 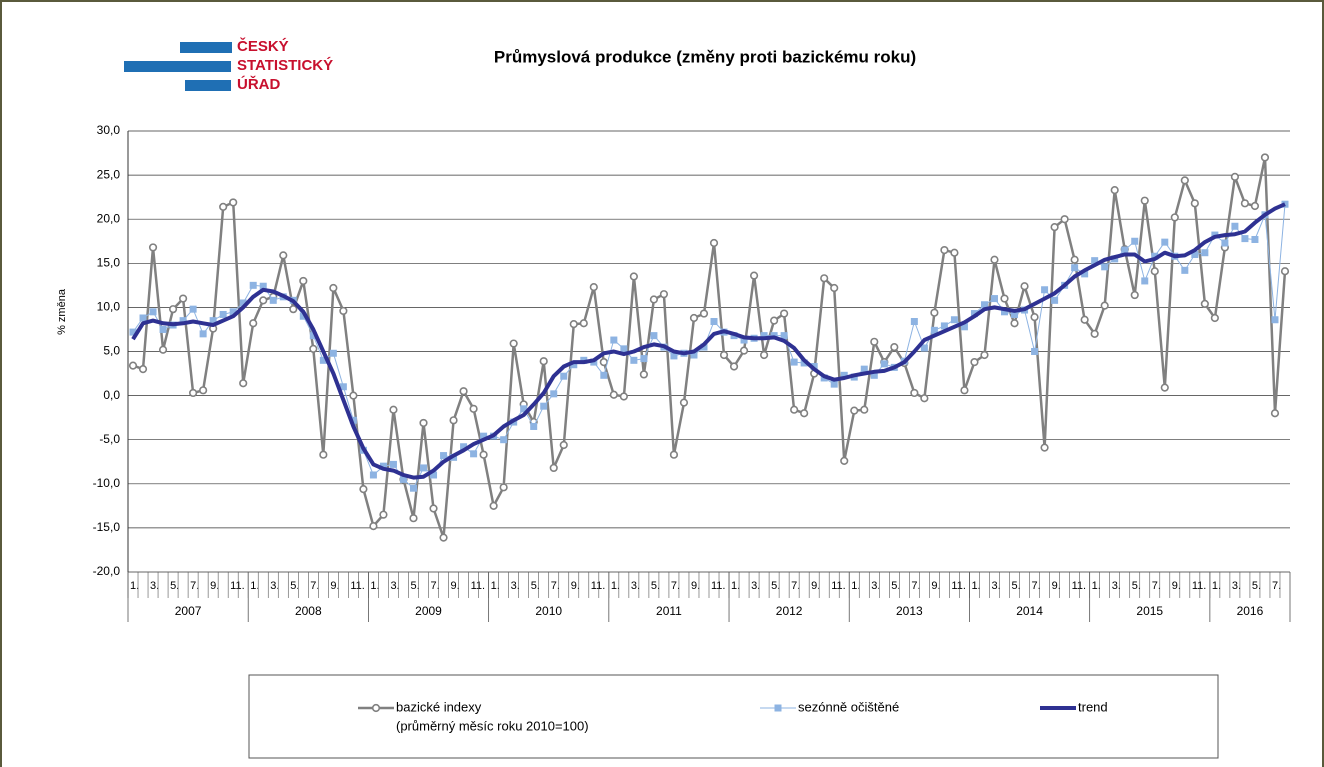 I want to click on year-label: 2007, so click(x=188, y=611).